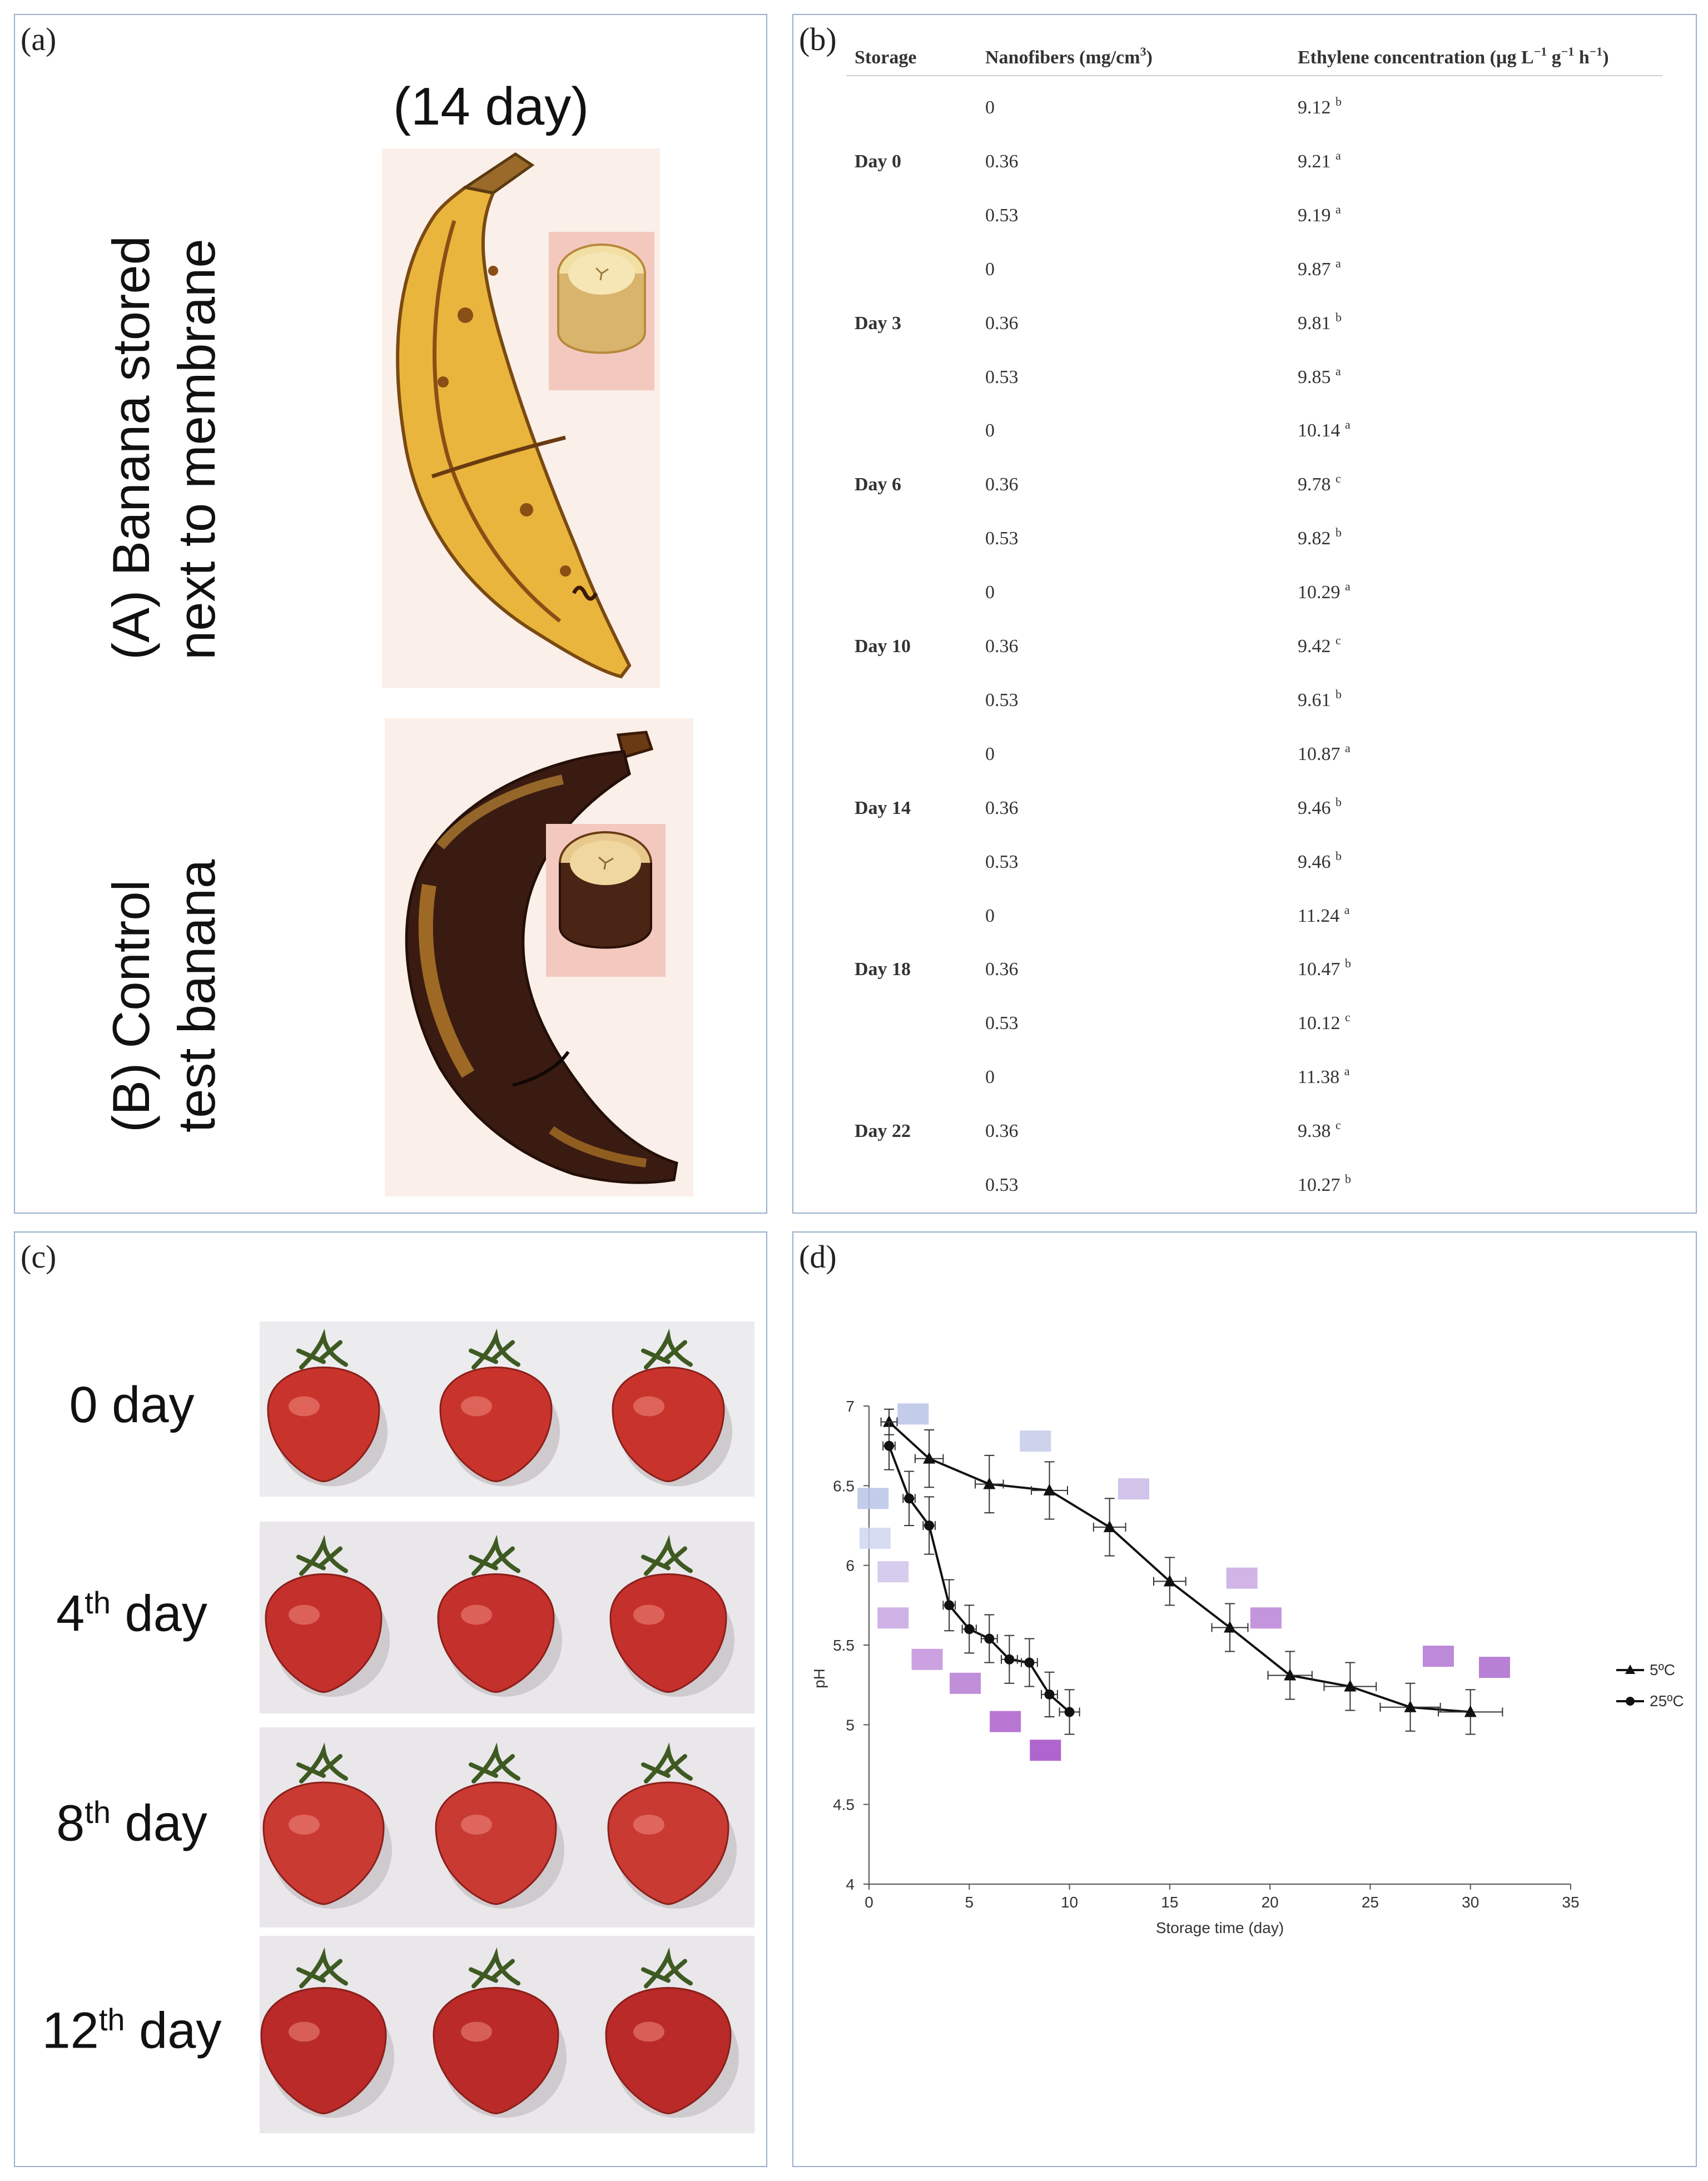 This screenshot has height=2181, width=1708. I want to click on panel-c-label: (c), so click(39, 1257).